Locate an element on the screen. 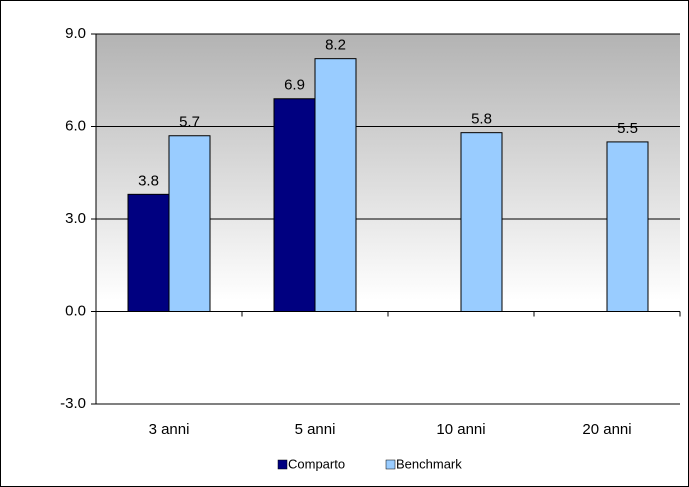 Image resolution: width=689 pixels, height=487 pixels. value-label: 8.2 is located at coordinates (335, 45).